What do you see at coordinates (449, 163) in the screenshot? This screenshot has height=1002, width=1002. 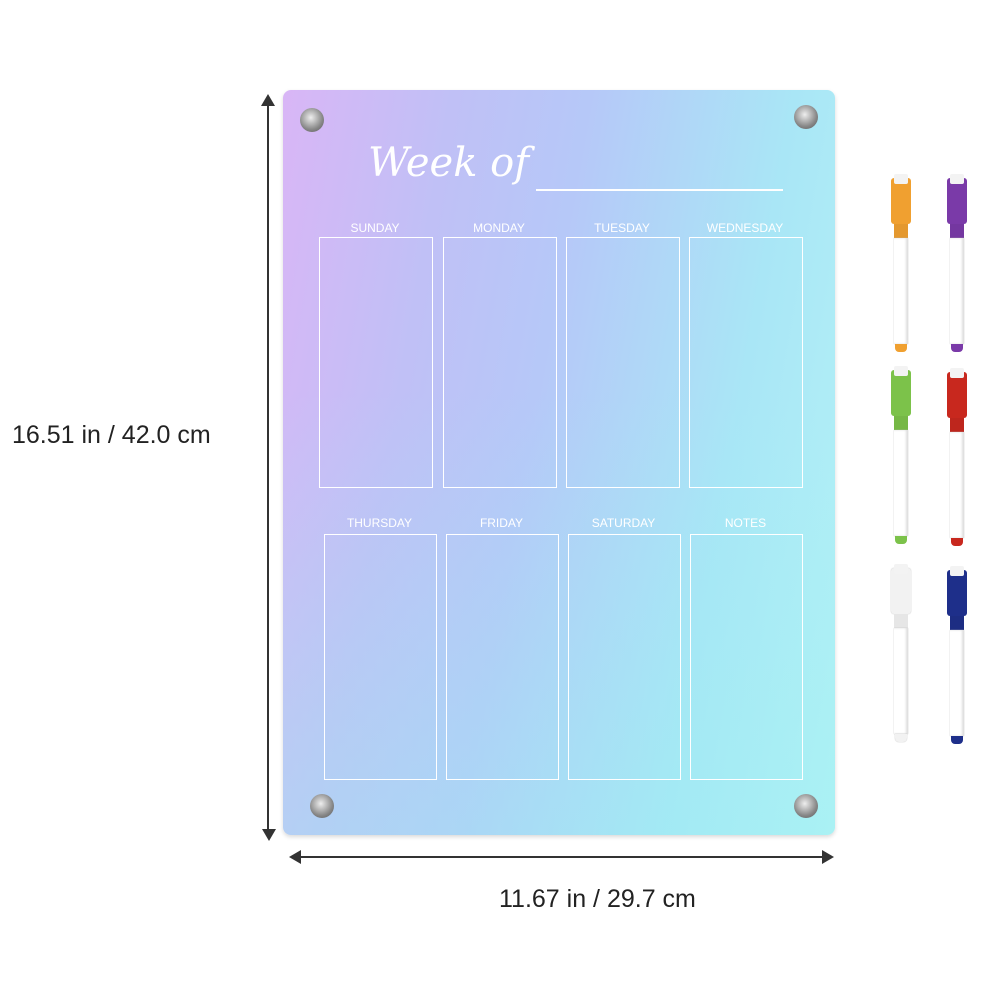 I see `board-title: Week of` at bounding box center [449, 163].